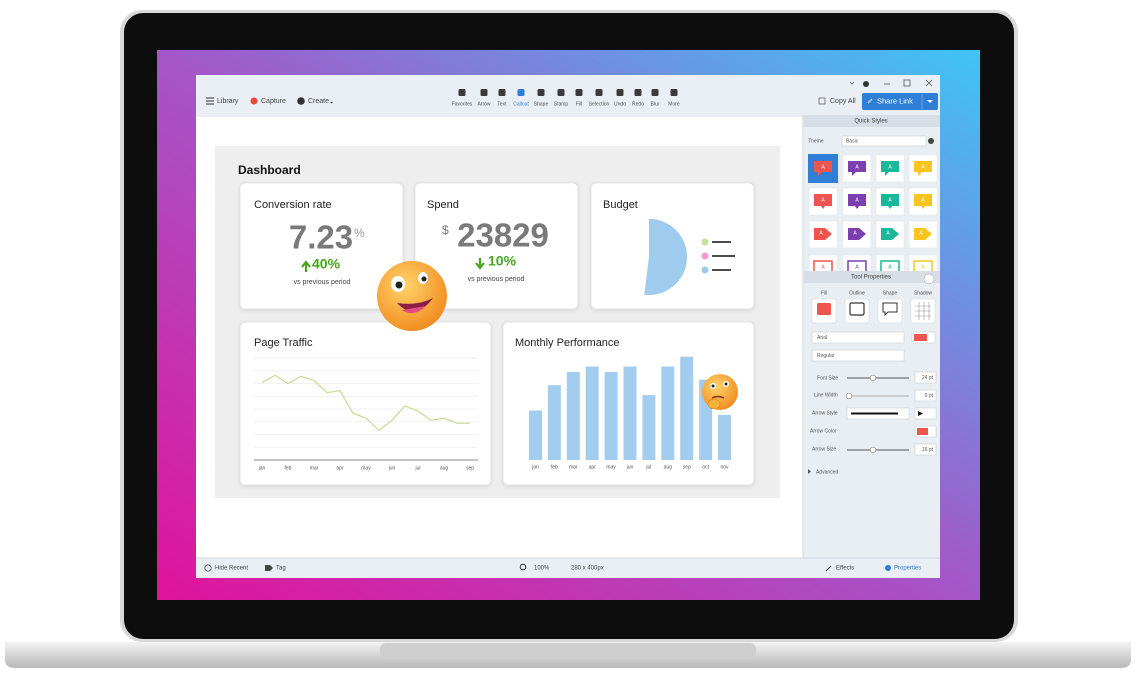 The image size is (1136, 682). Describe the element at coordinates (306, 266) in the screenshot. I see `up-arrow` at that location.